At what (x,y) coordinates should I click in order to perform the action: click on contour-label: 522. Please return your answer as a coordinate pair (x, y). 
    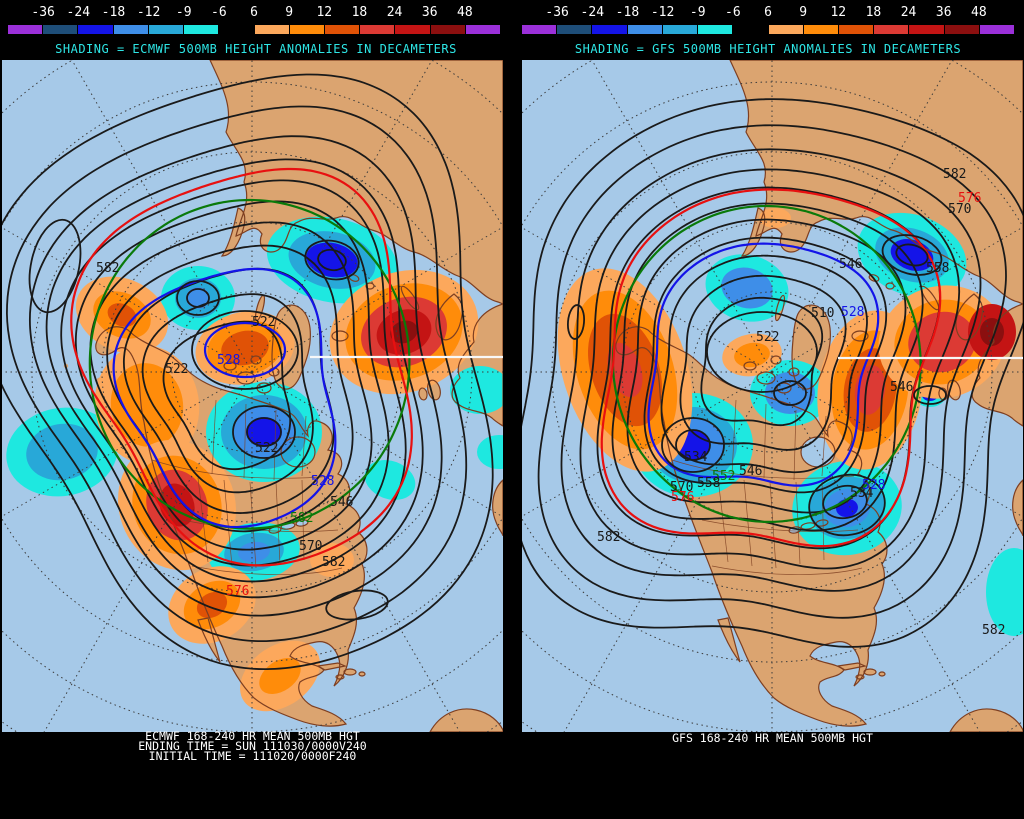
    Looking at the image, I should click on (176, 369).